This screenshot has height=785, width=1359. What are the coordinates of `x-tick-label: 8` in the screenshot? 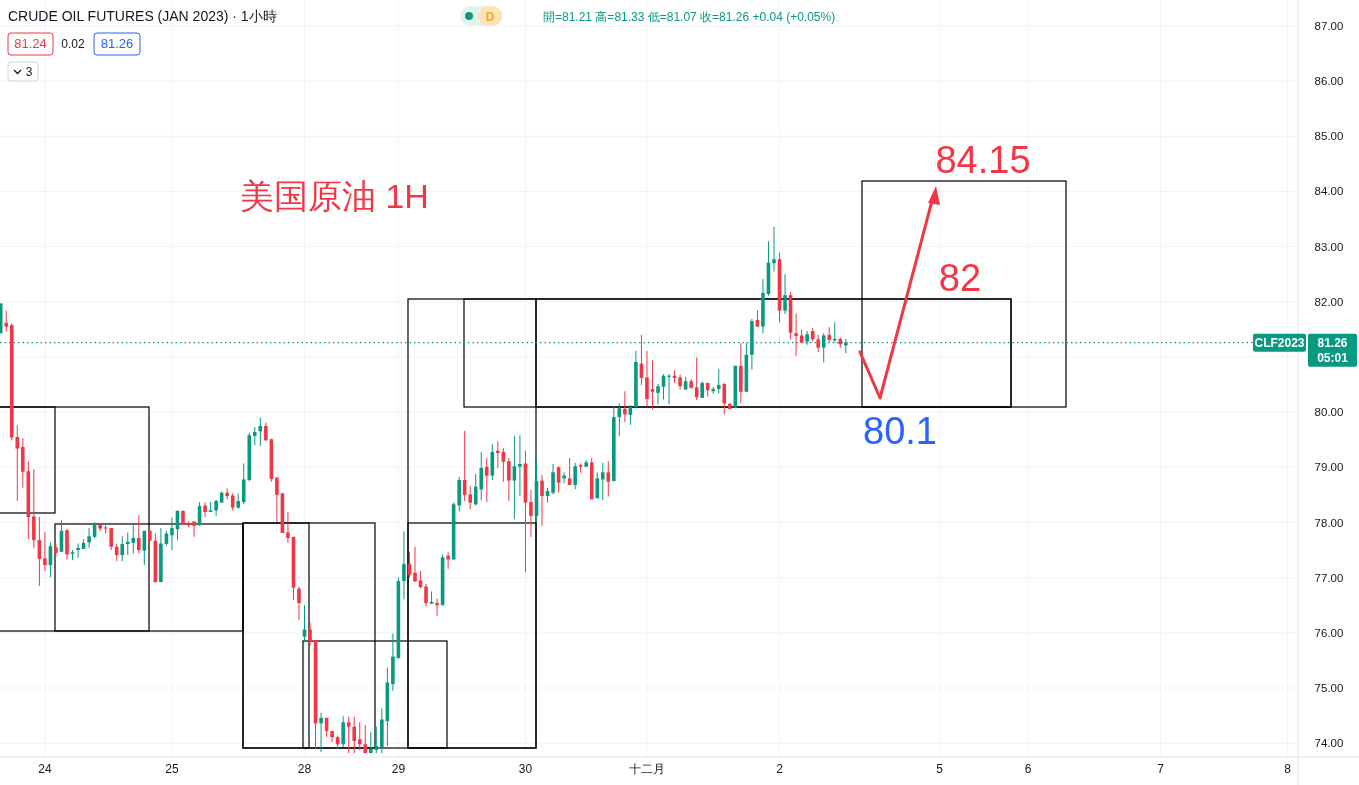 It's located at (1288, 769).